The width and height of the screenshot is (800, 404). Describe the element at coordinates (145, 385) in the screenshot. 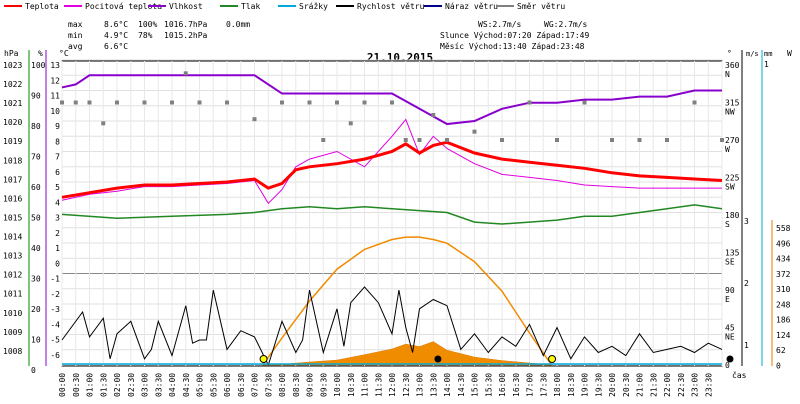

I see `x-tick: 03:00` at that location.